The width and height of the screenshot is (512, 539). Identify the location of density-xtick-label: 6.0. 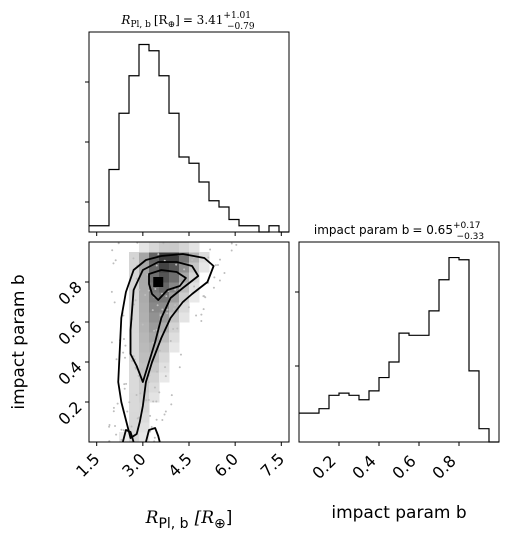
(226, 464).